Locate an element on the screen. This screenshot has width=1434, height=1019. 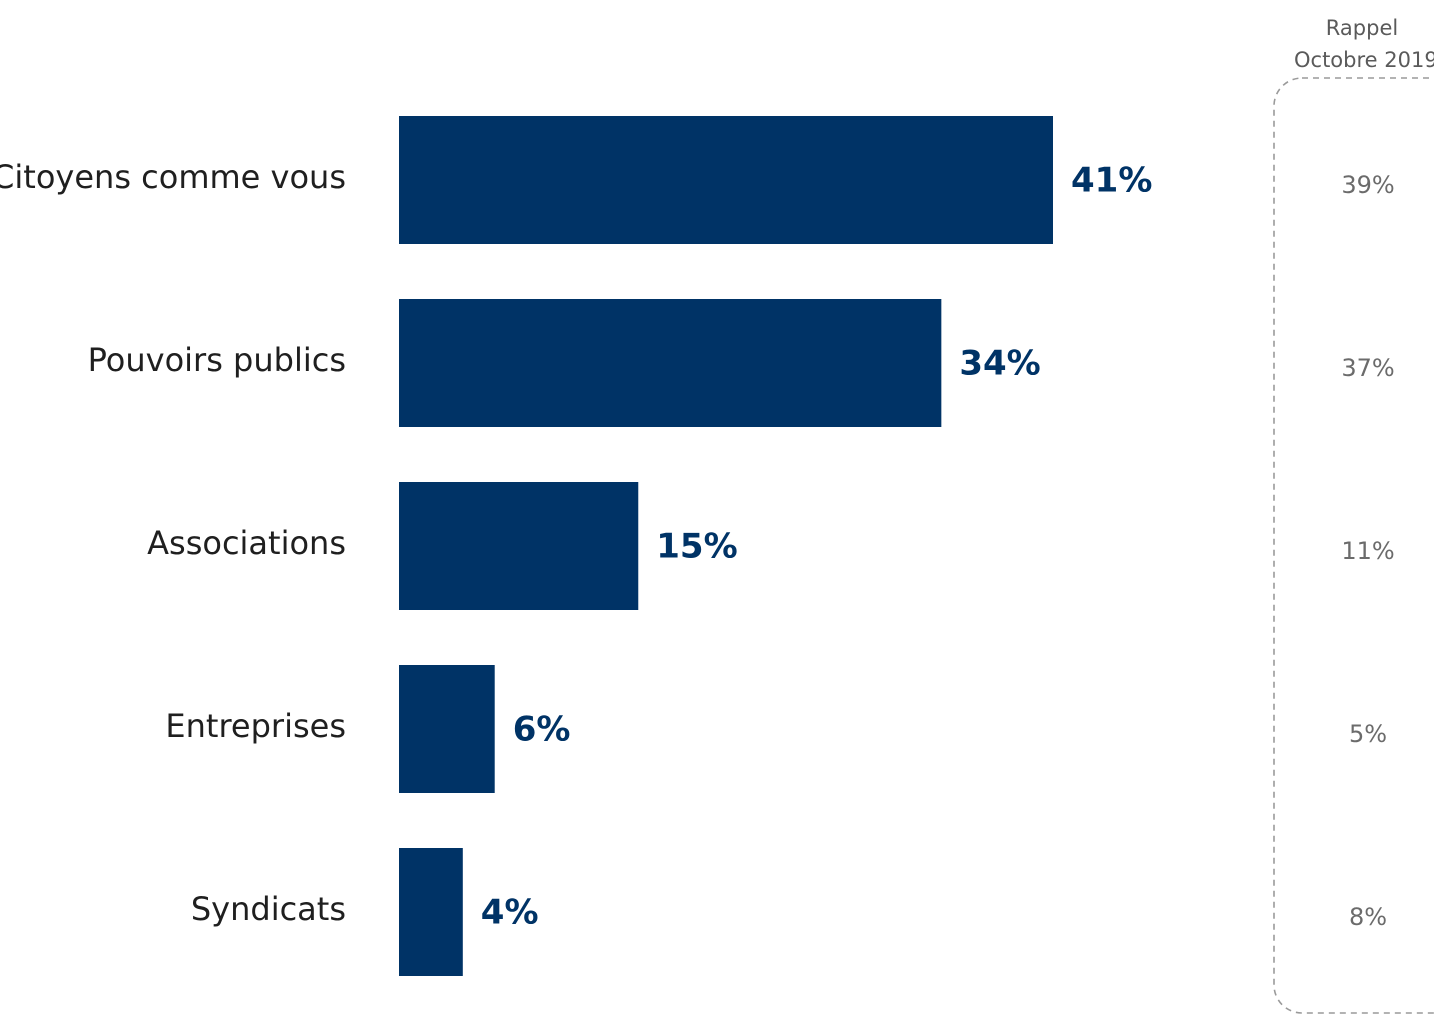
value-label-pouvoirs-publics: 34% is located at coordinates (999, 364).